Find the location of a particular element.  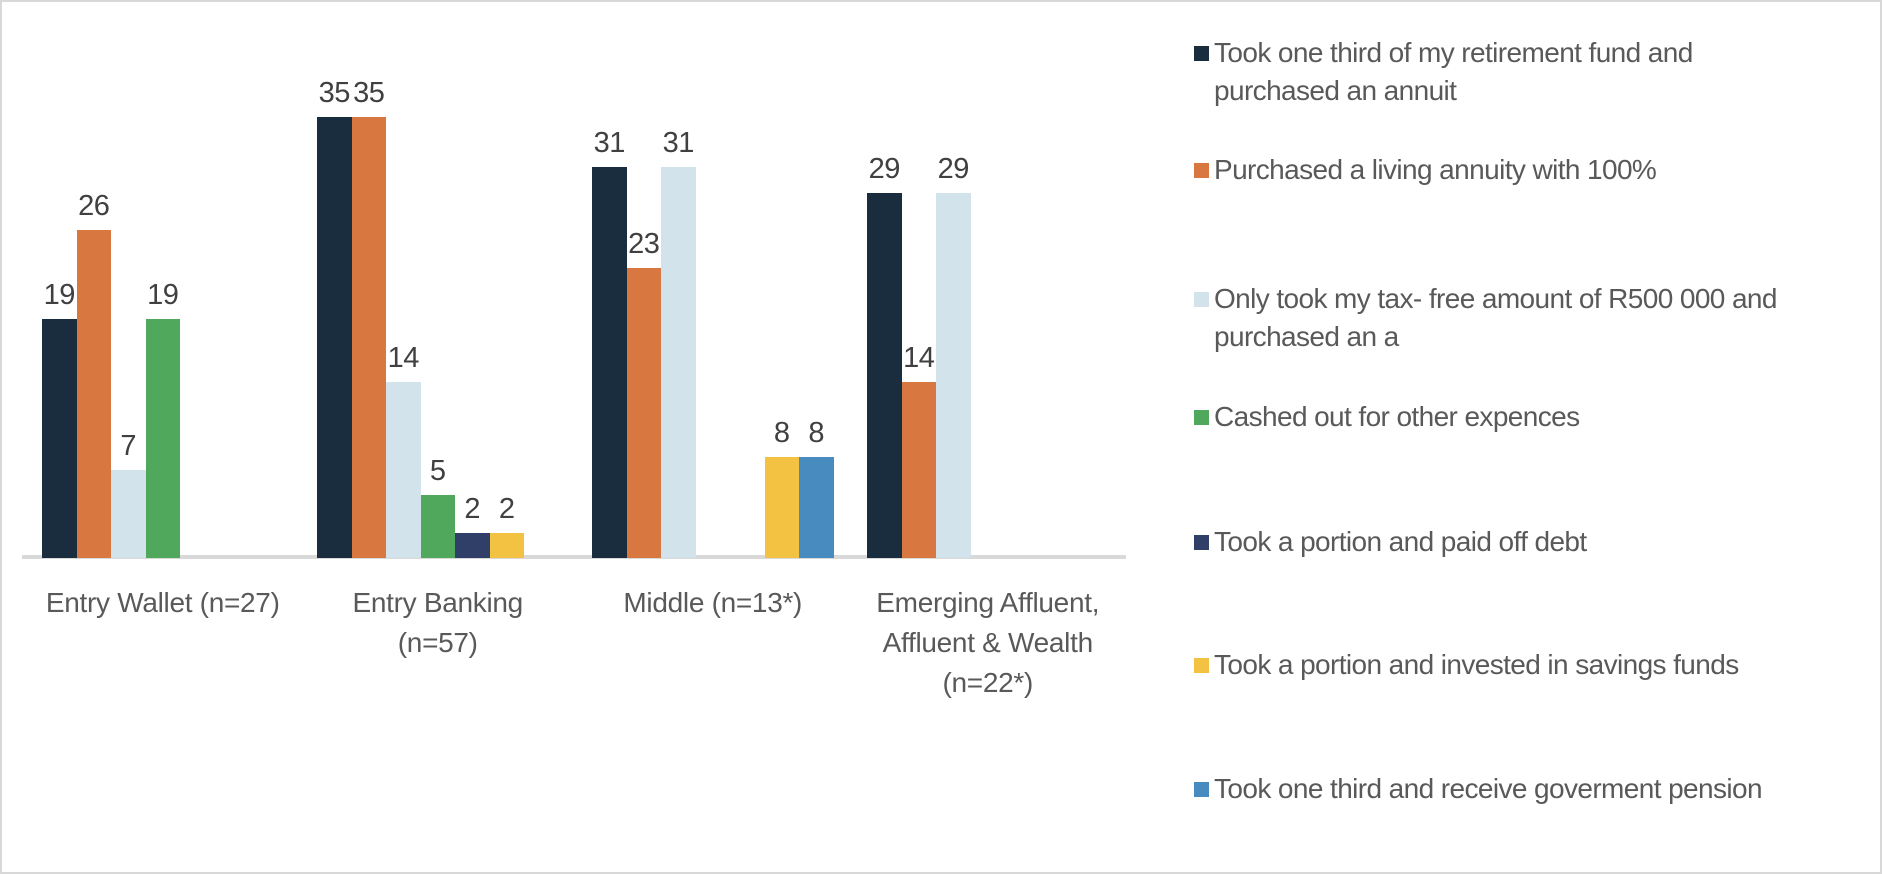

bar-value-label: 26 is located at coordinates (94, 206).